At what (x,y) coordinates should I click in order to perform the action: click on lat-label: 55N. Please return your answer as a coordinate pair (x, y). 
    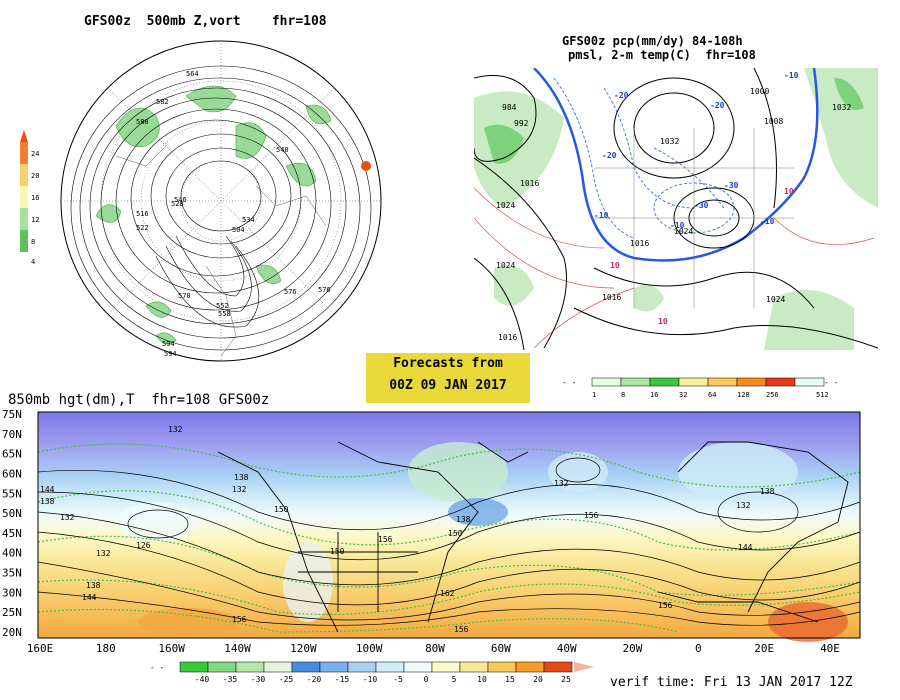
    Looking at the image, I should click on (12, 493).